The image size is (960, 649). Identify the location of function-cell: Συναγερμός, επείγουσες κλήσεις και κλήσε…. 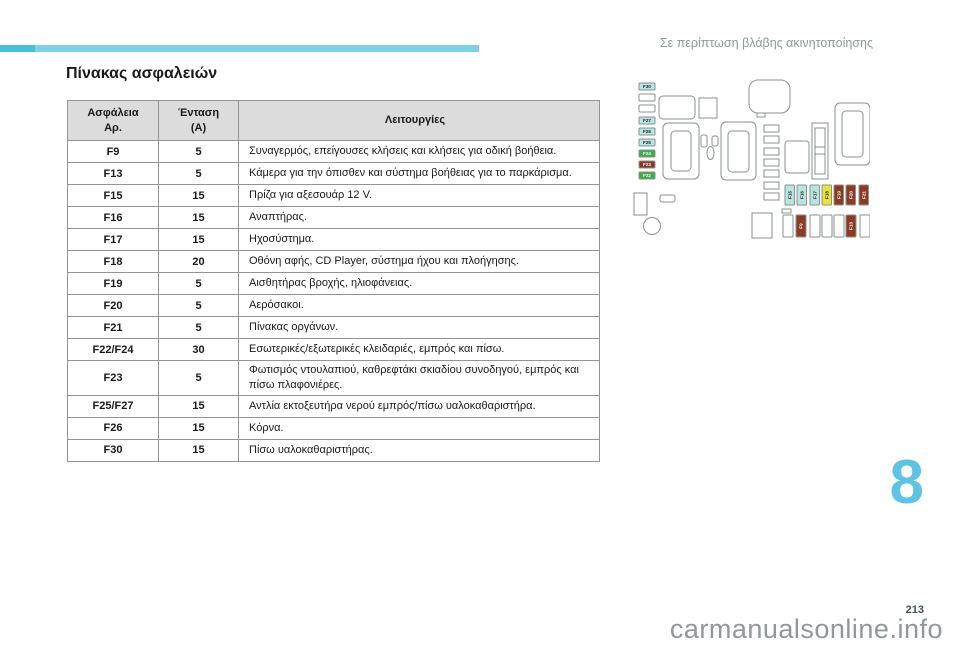
(419, 151).